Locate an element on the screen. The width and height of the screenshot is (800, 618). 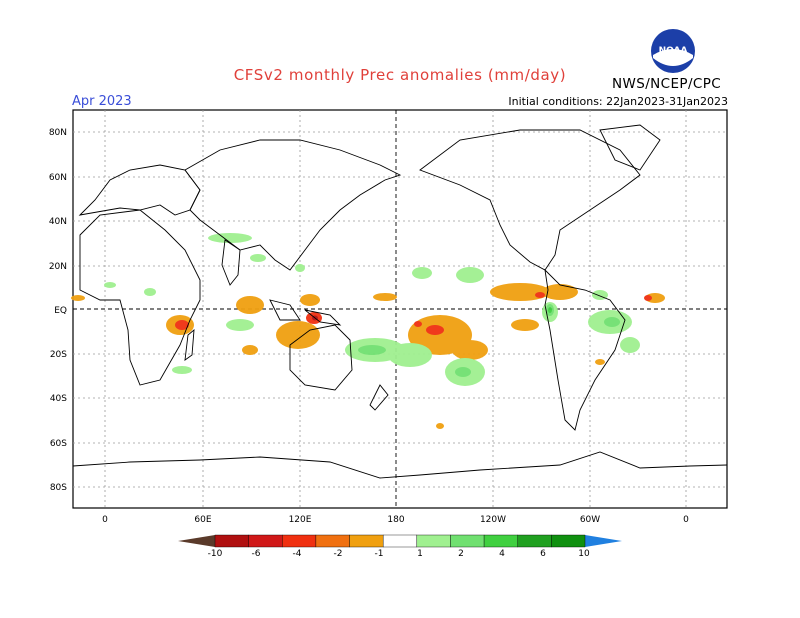
lat-label: 80S is located at coordinates (58, 488).